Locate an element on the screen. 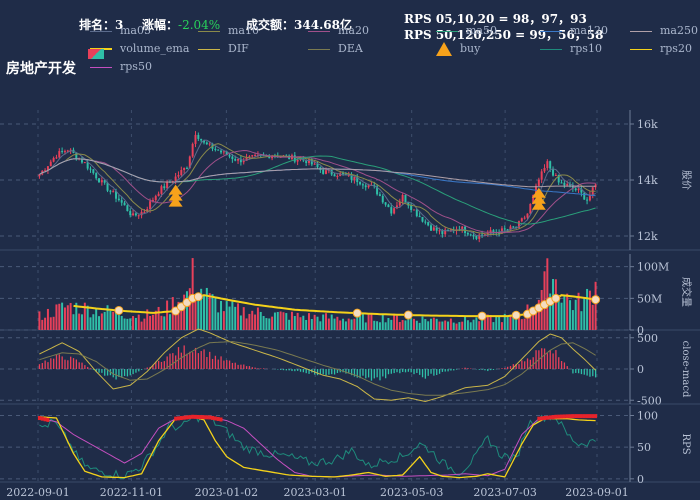  legend-label: buy is located at coordinates (470, 48).